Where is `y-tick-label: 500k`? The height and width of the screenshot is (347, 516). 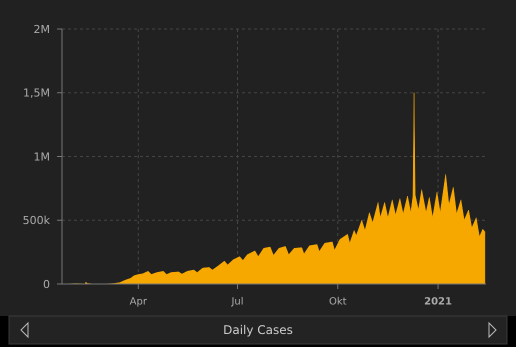 y-tick-label: 500k is located at coordinates (36, 221).